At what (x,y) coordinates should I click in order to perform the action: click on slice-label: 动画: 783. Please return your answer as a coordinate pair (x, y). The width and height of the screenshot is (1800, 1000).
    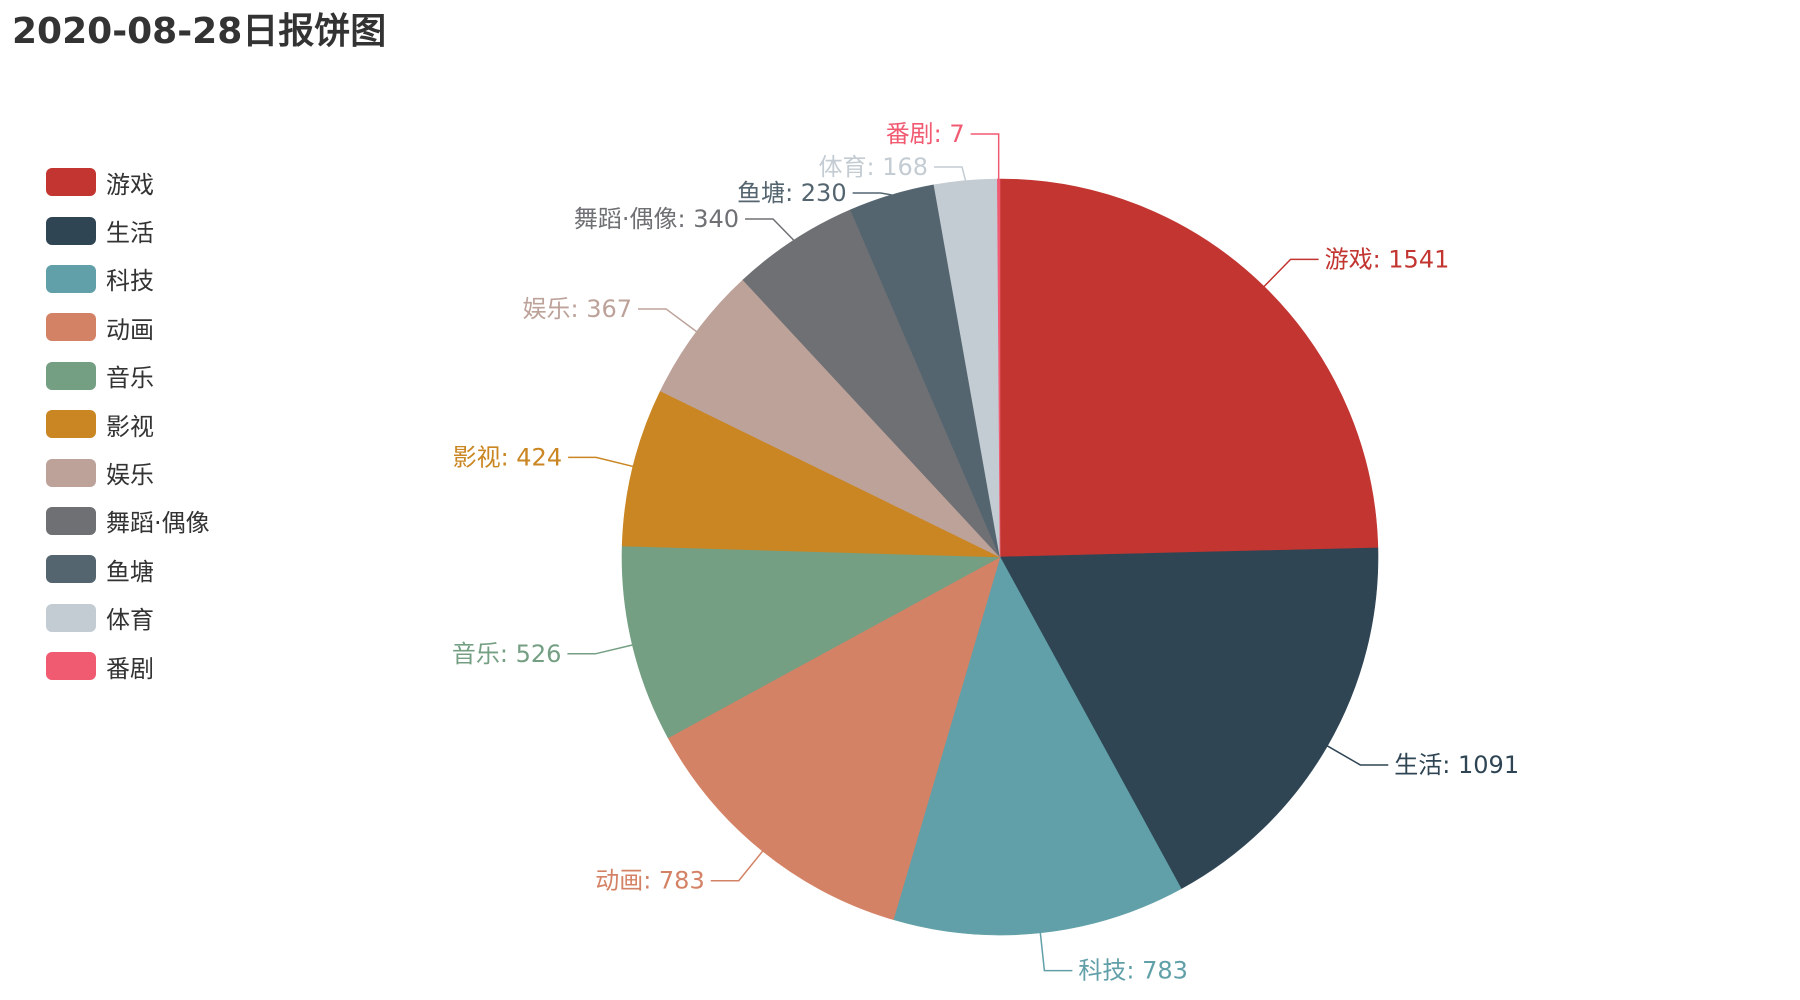
    Looking at the image, I should click on (650, 881).